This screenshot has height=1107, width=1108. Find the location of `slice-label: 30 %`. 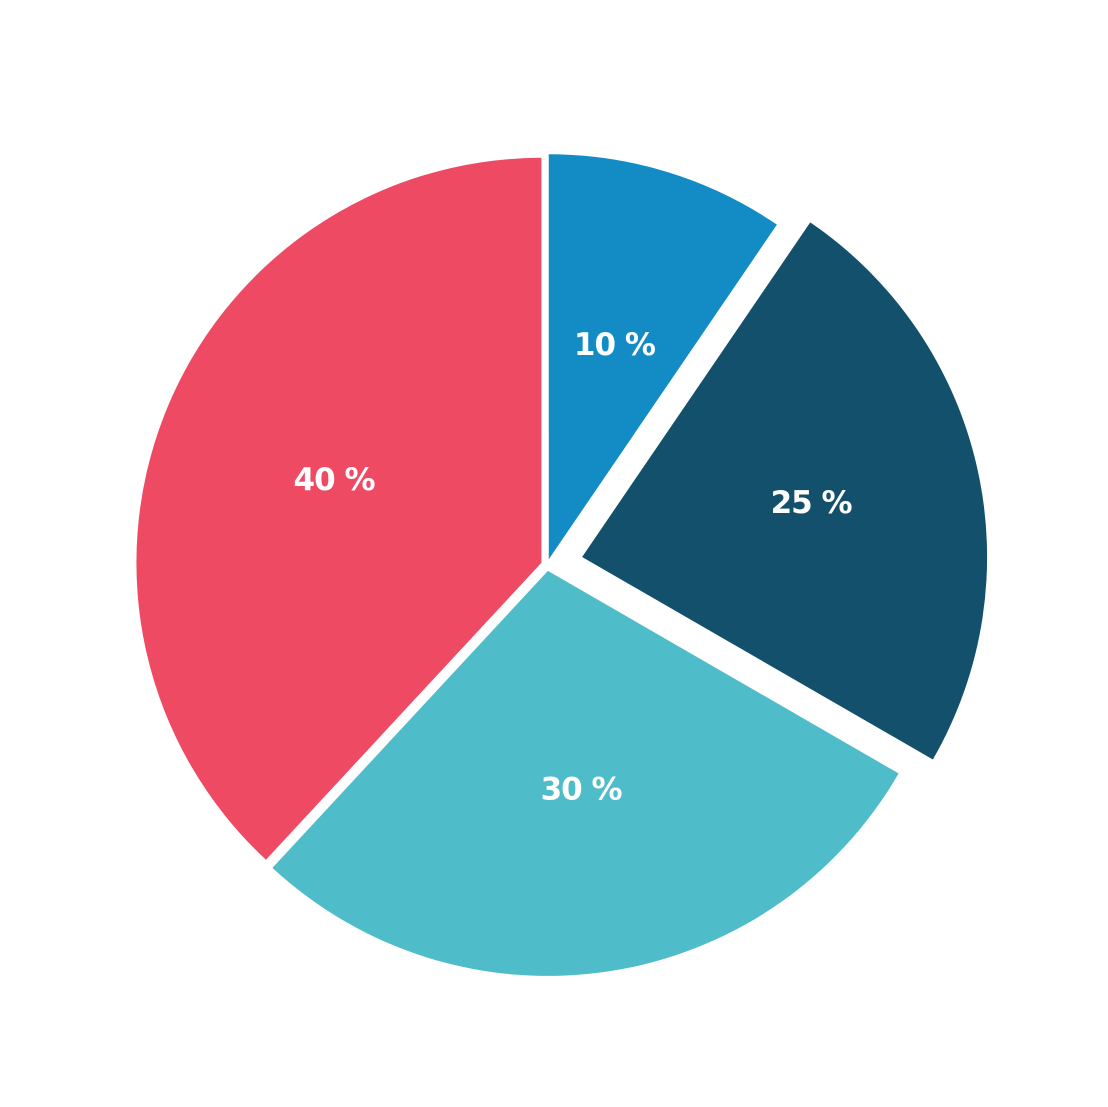

slice-label: 30 % is located at coordinates (582, 790).